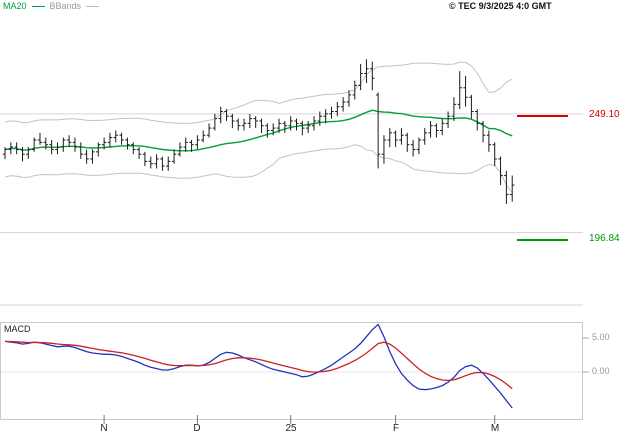 This screenshot has height=440, width=627. Describe the element at coordinates (15, 6) in the screenshot. I see `legend-ma20-label: MA20` at that location.